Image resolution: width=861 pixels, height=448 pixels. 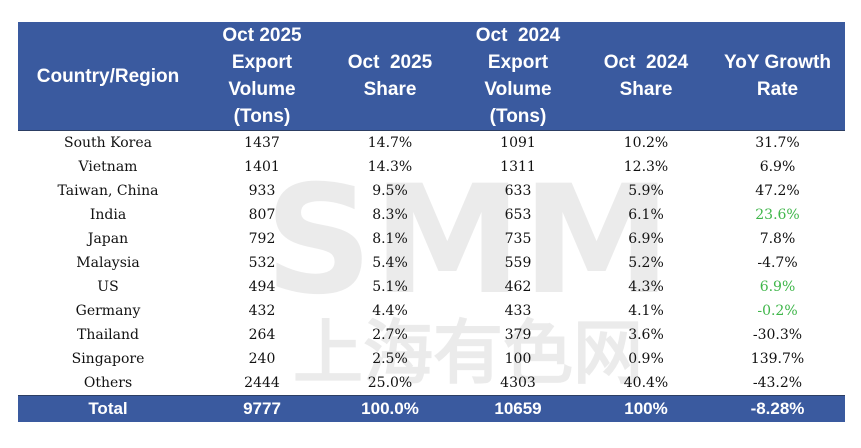 What do you see at coordinates (390, 167) in the screenshot?
I see `cell-oct2025-share: 14.3%` at bounding box center [390, 167].